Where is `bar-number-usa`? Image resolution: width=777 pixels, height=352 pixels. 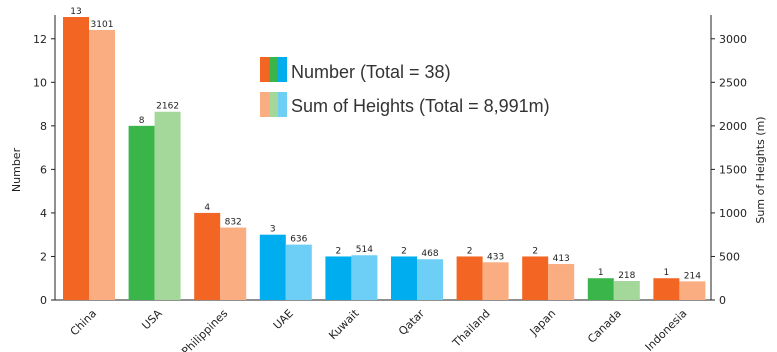
bar-number-usa is located at coordinates (141, 212).